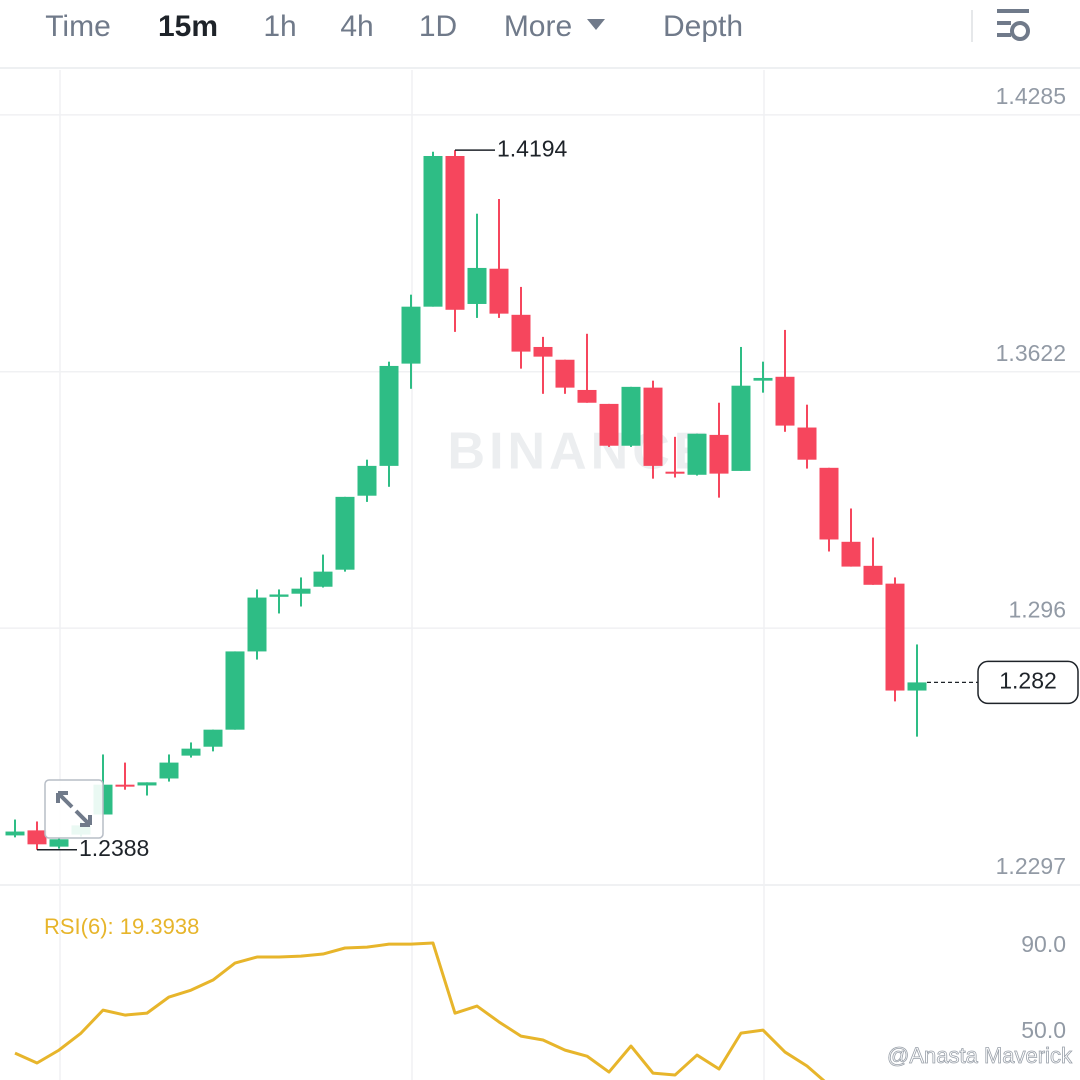  What do you see at coordinates (279, 26) in the screenshot?
I see `tab: 1h` at bounding box center [279, 26].